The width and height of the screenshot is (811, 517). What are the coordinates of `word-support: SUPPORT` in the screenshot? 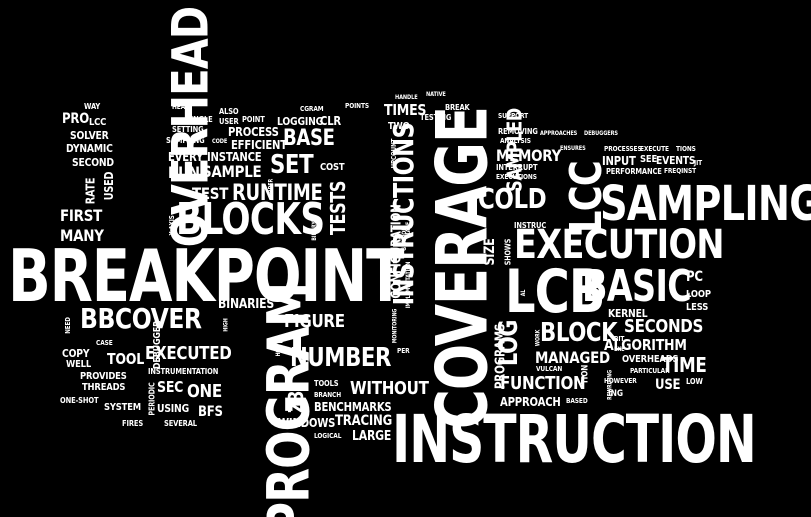 It's located at (513, 116).